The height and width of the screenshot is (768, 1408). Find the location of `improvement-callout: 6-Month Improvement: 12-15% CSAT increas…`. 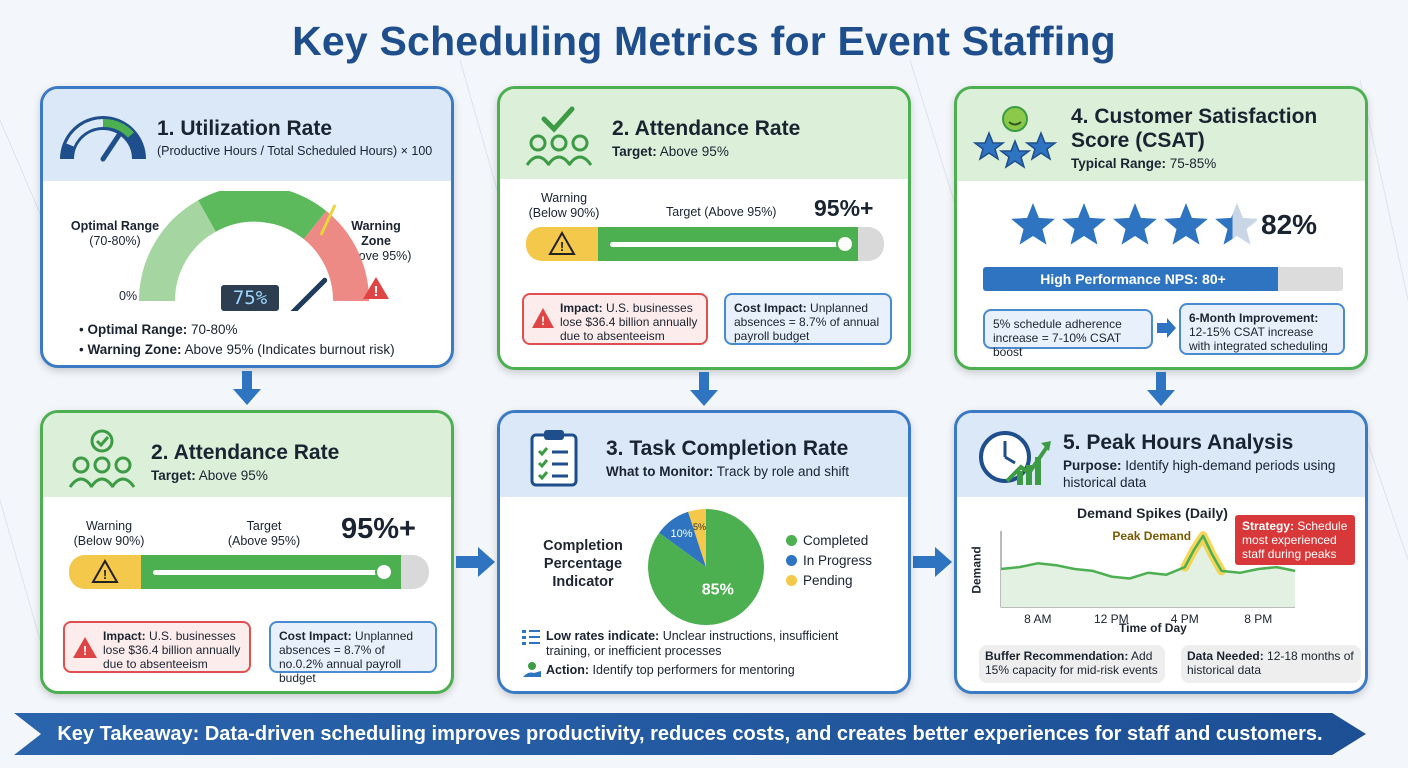

improvement-callout: 6-Month Improvement: 12-15% CSAT increas… is located at coordinates (1262, 329).